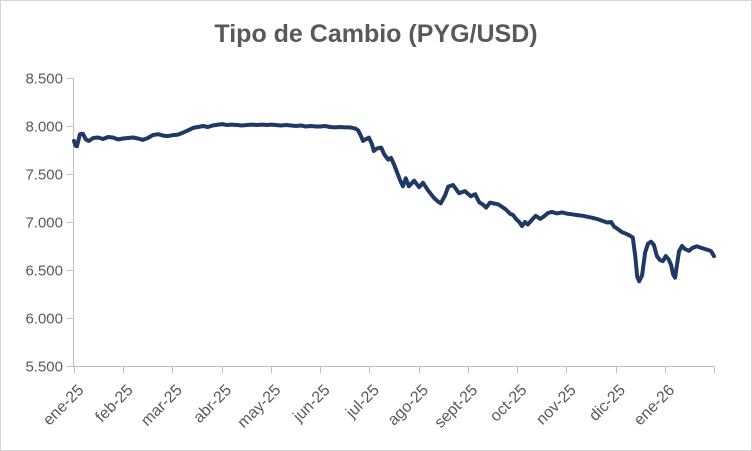 This screenshot has height=451, width=752. Describe the element at coordinates (44, 271) in the screenshot. I see `y-tick-label: 6.500` at that location.